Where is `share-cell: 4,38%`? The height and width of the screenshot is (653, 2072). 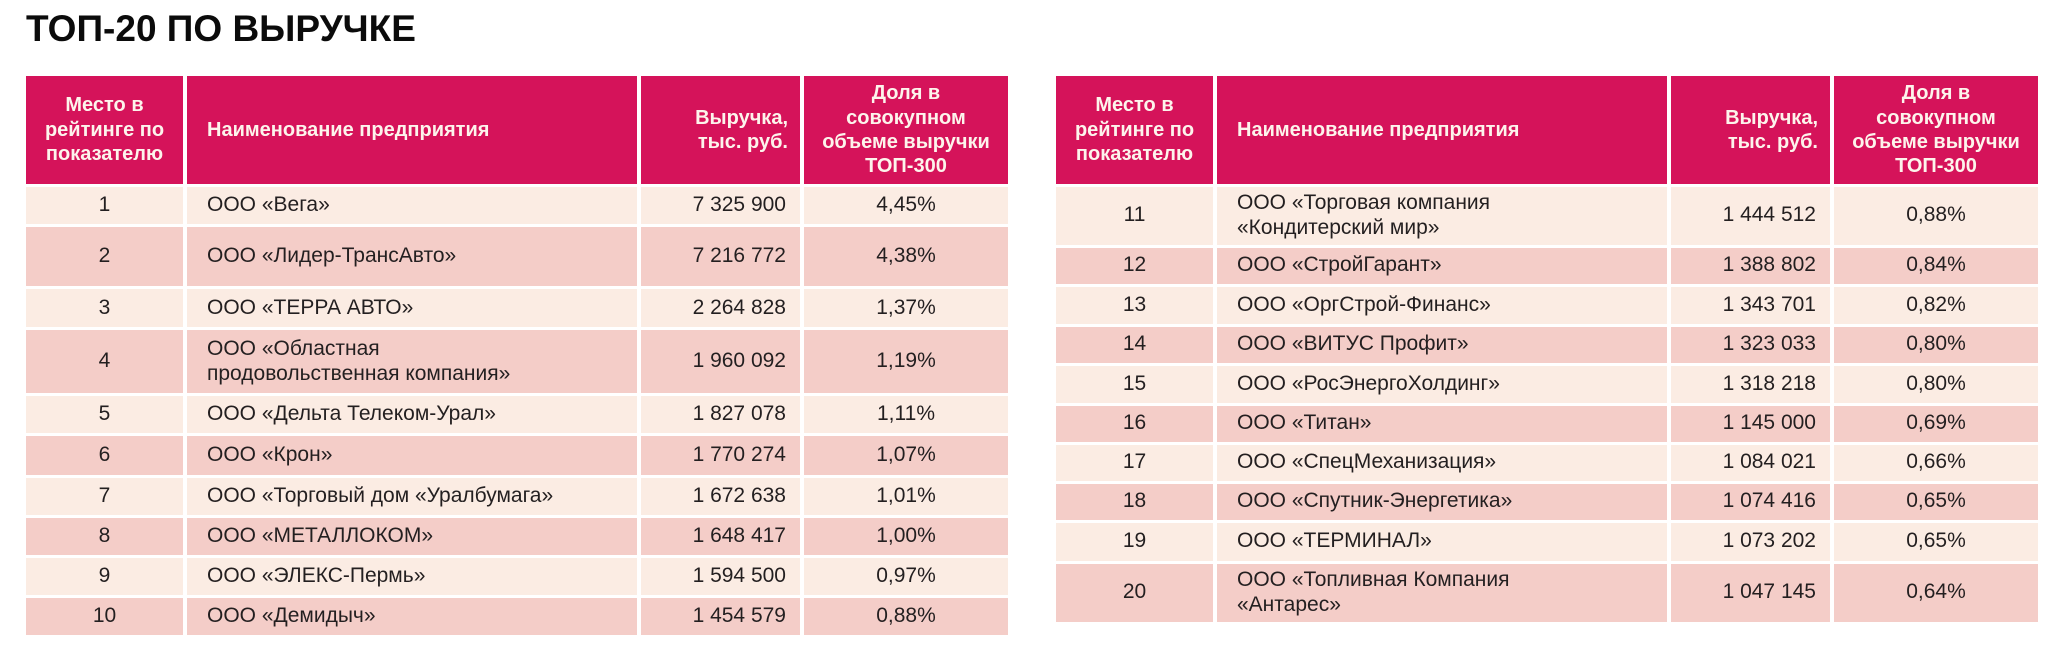
share-cell: 4,38% is located at coordinates (906, 256).